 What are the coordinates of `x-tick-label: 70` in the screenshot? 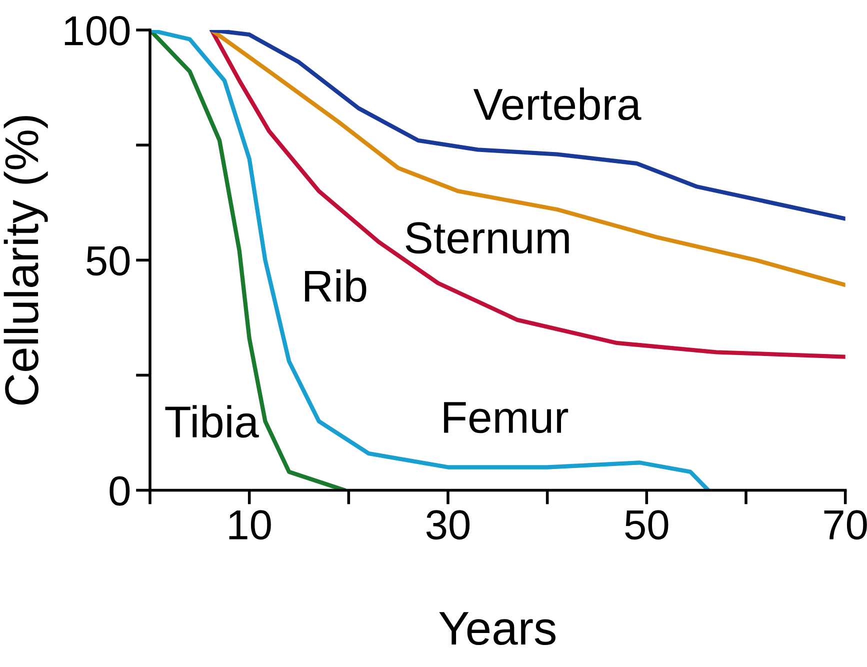 It's located at (845, 525).